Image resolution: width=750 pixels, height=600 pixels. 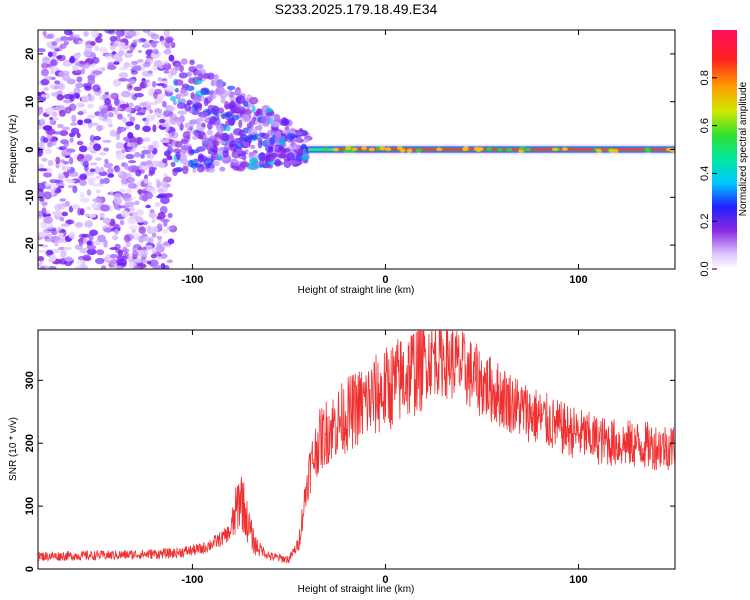 I want to click on spectrogram-x-label: Height of straight line (km), so click(x=356, y=290).